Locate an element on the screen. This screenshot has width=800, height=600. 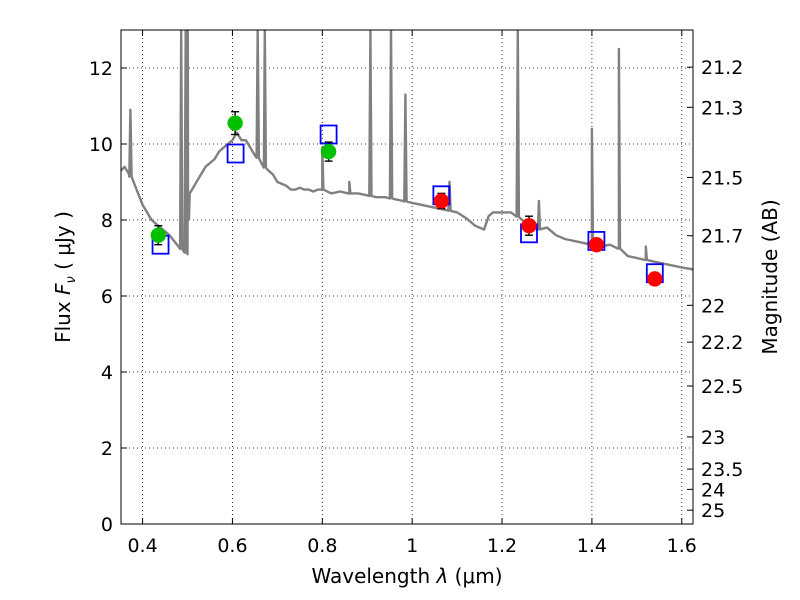
x-tick-label: 0.8 is located at coordinates (322, 546).